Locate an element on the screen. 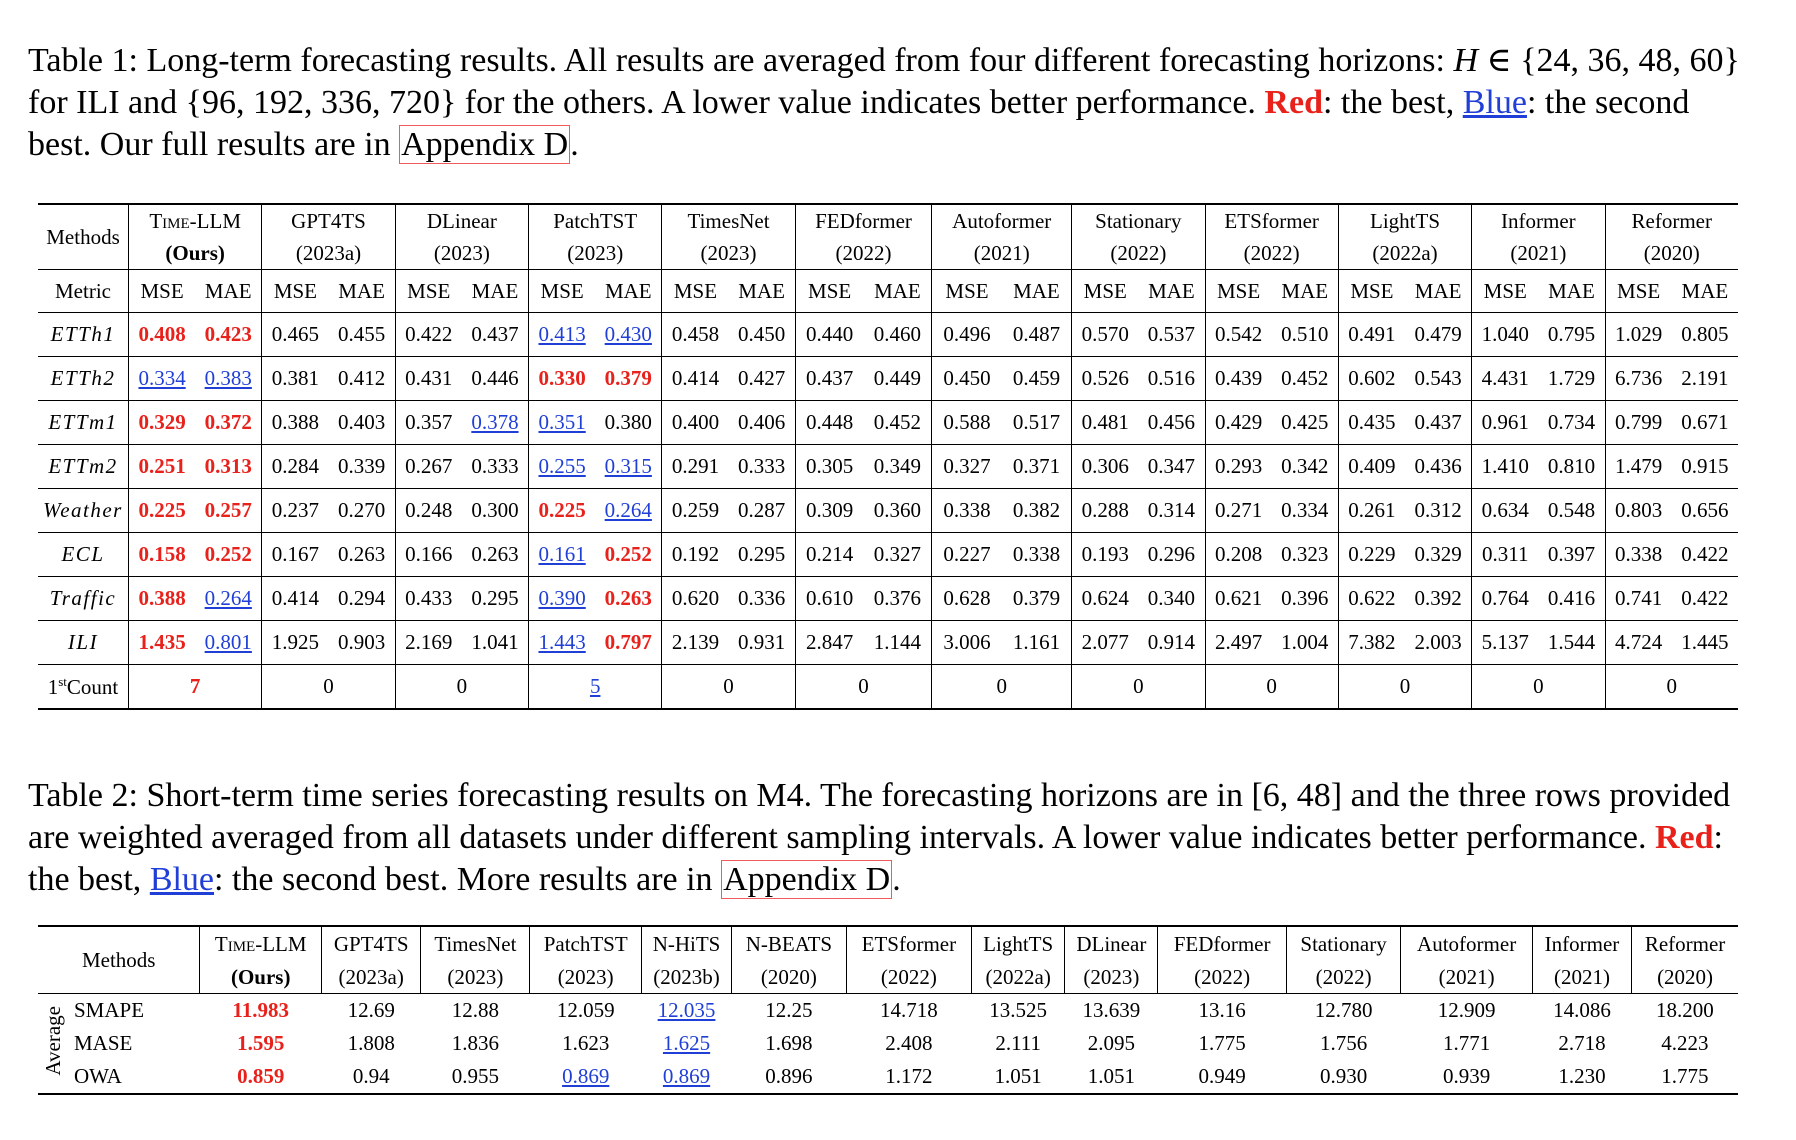 The image size is (1796, 1140). table-cell: 2.111 is located at coordinates (1018, 1043).